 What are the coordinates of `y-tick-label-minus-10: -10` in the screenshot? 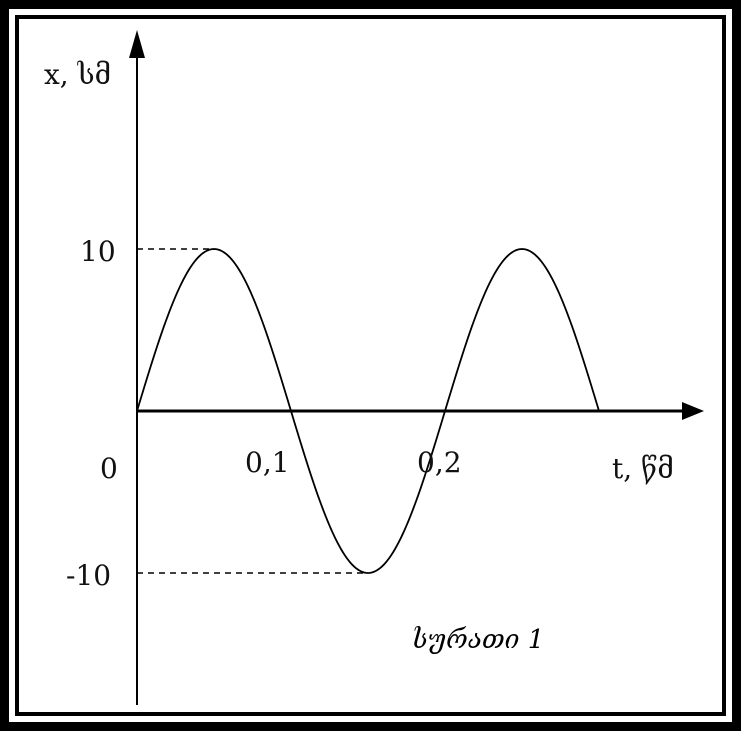 It's located at (88, 575).